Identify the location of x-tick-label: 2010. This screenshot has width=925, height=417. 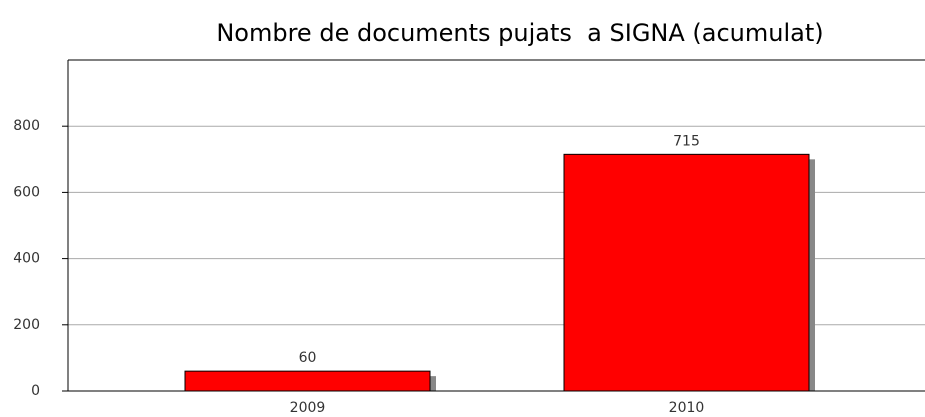
(687, 408).